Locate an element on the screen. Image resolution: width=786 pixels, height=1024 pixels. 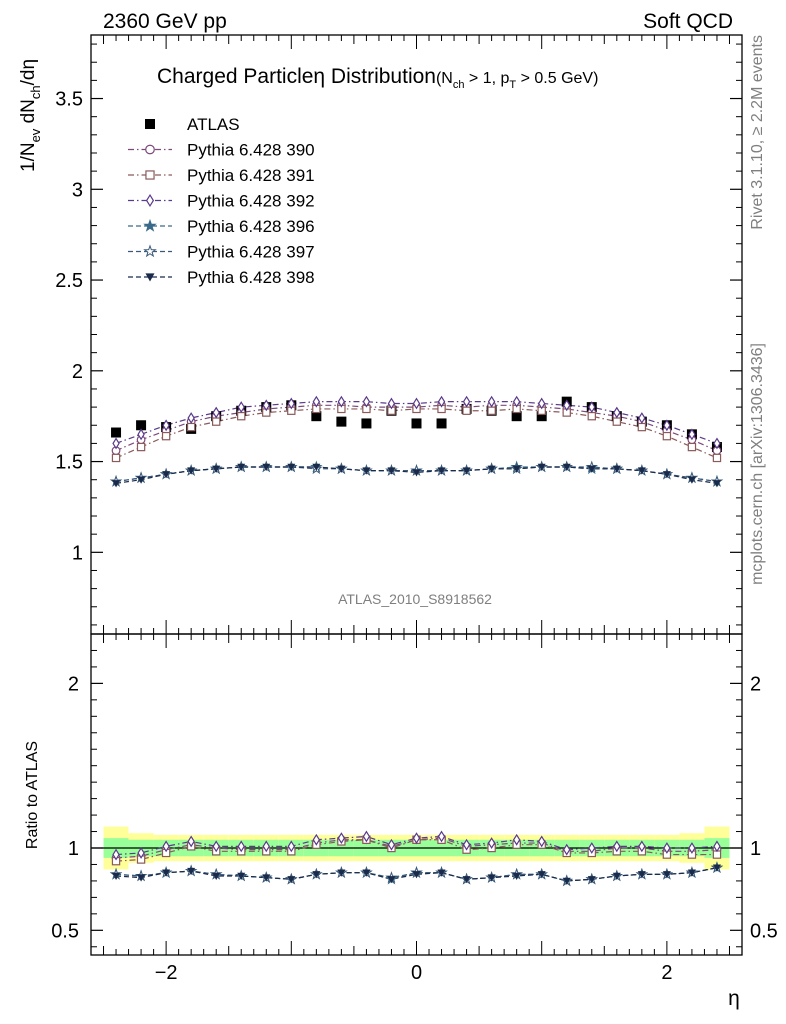
x-axis-label: η is located at coordinates (734, 998).